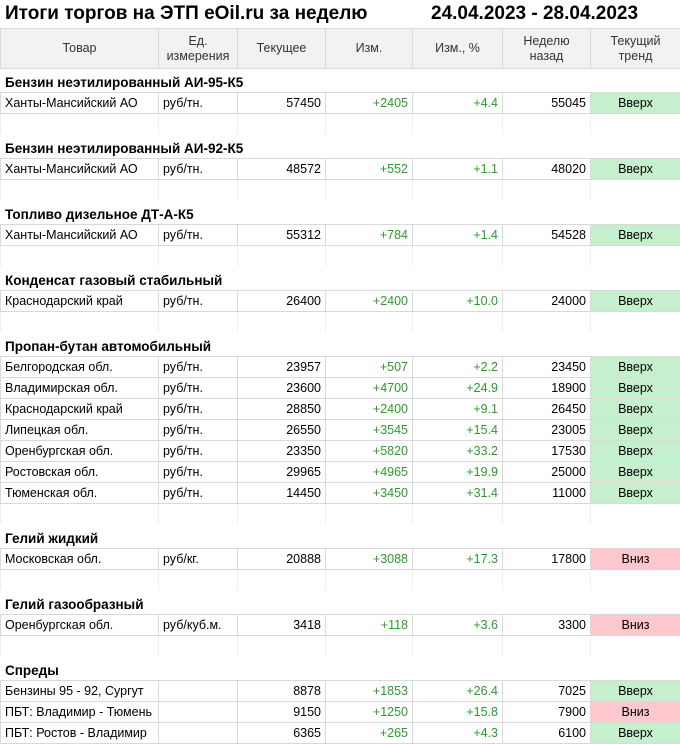 This screenshot has height=744, width=680. What do you see at coordinates (369, 472) in the screenshot?
I see `cell: +4965` at bounding box center [369, 472].